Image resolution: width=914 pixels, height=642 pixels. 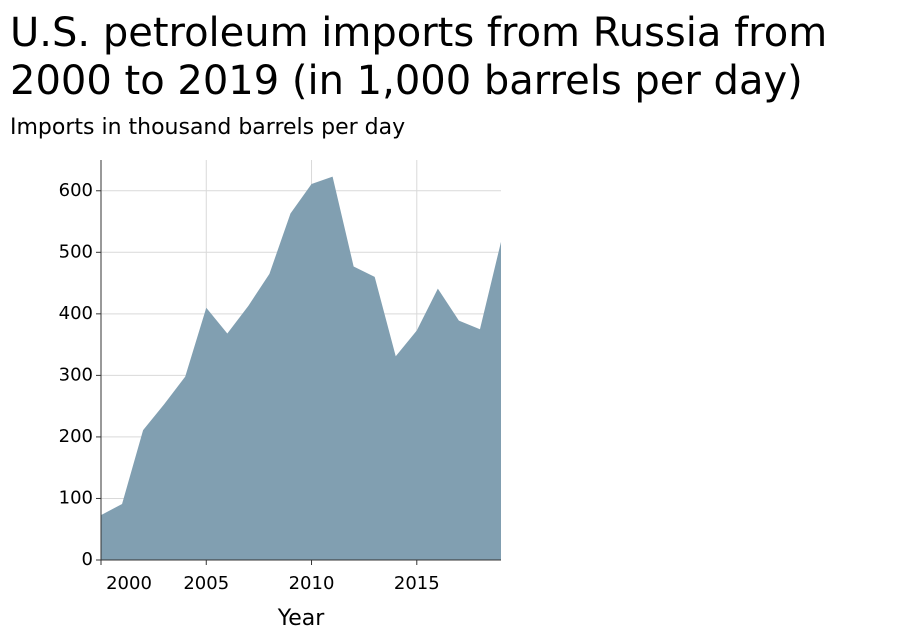 What do you see at coordinates (417, 583) in the screenshot?
I see `x-tick-label: 2015` at bounding box center [417, 583].